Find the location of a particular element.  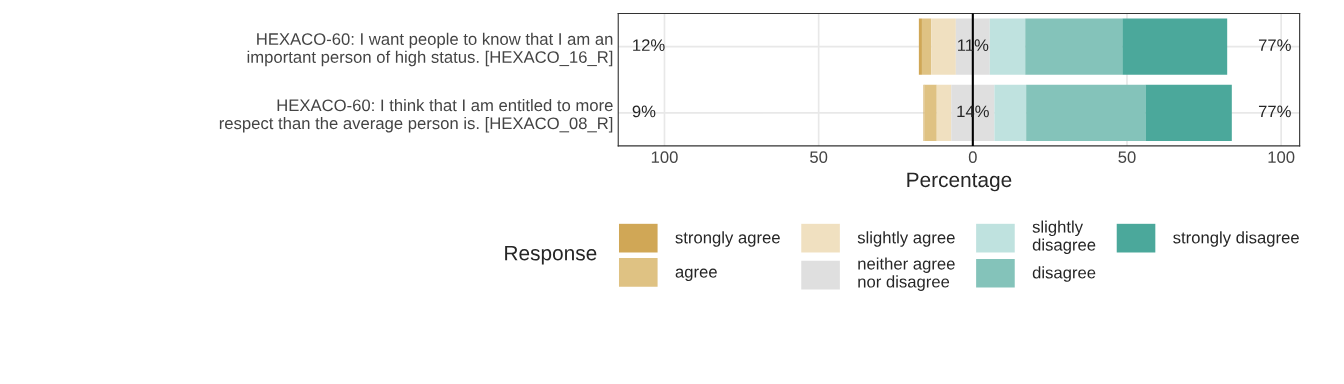

x-tick-label: 0 is located at coordinates (972, 157).